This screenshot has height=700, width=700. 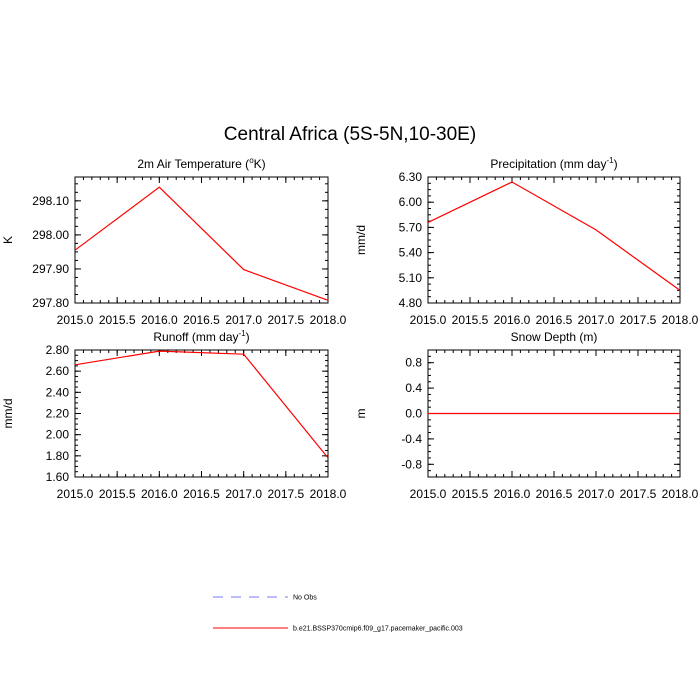 What do you see at coordinates (553, 163) in the screenshot?
I see `panel-title: Precipitation (mm day-1)` at bounding box center [553, 163].